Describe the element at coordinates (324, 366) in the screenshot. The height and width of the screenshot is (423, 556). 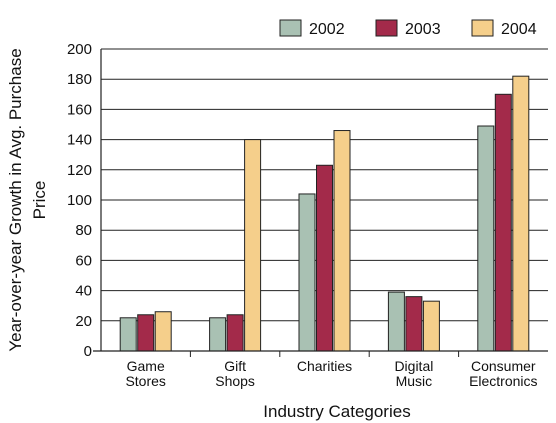
I see `x-tick-label: Charities` at that location.